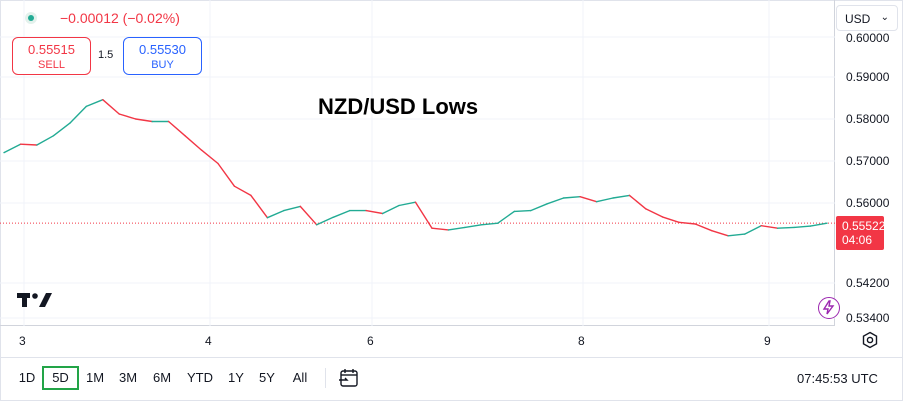 The width and height of the screenshot is (903, 401). What do you see at coordinates (300, 377) in the screenshot?
I see `range-all-button: All` at bounding box center [300, 377].